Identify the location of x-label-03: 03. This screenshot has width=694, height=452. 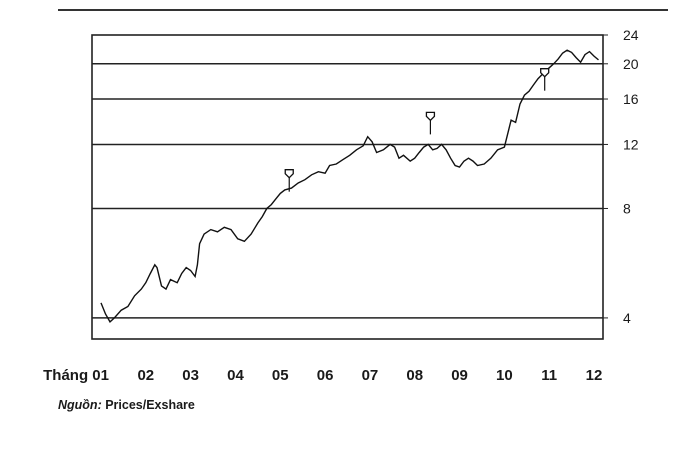
(190, 375).